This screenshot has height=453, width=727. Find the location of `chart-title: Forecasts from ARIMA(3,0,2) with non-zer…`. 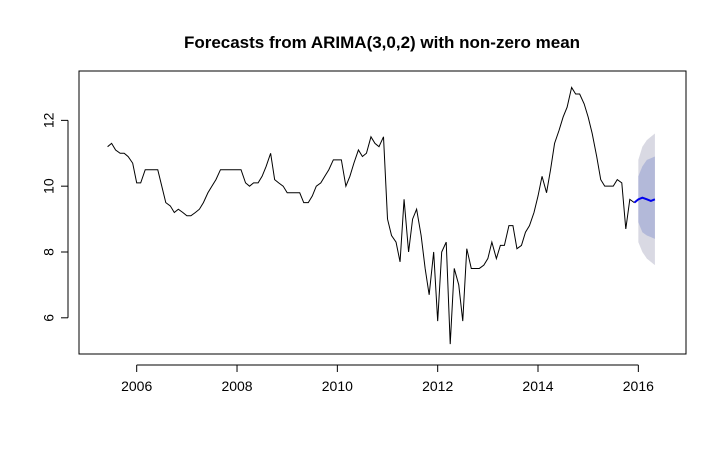

chart-title: Forecasts from ARIMA(3,0,2) with non-zer… is located at coordinates (382, 42).